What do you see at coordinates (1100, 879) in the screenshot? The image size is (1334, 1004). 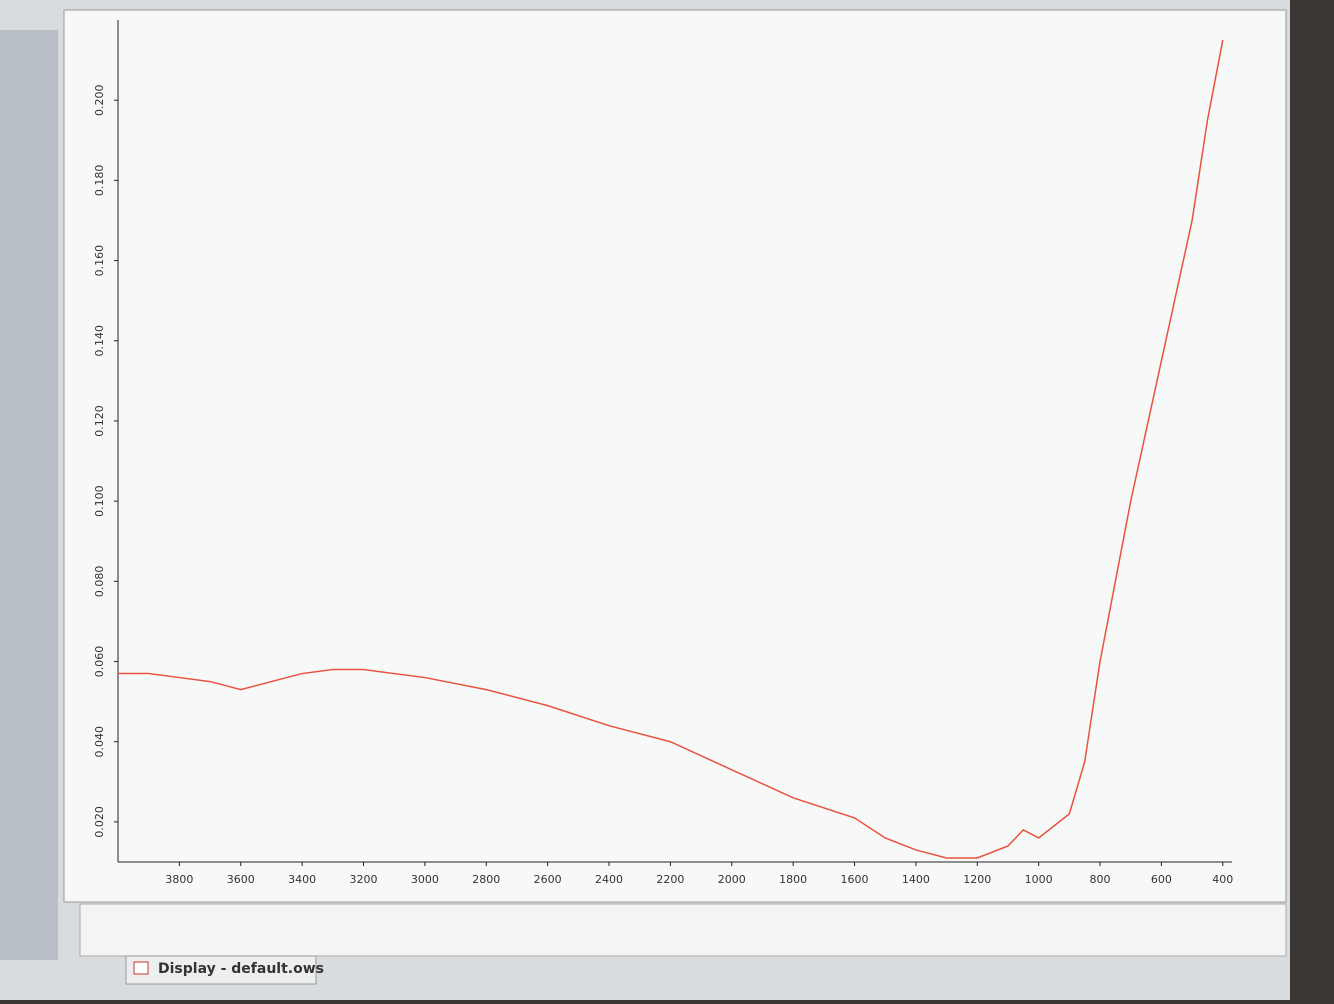 I see `x-tick-label: 800` at bounding box center [1100, 879].